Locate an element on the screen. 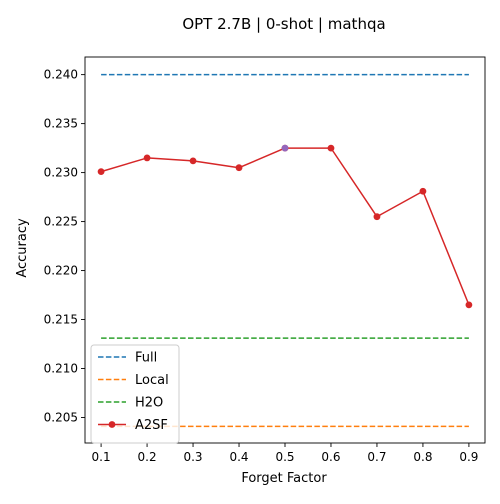 This screenshot has width=500, height=504. x-tick-label: 0.6 is located at coordinates (330, 457).